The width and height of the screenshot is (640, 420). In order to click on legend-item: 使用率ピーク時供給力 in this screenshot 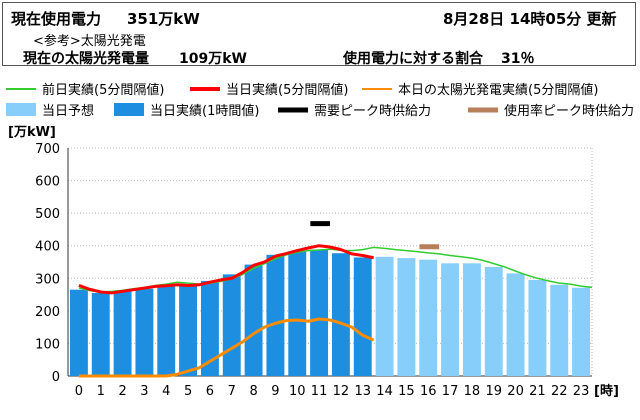, I will do `click(551, 111)`.